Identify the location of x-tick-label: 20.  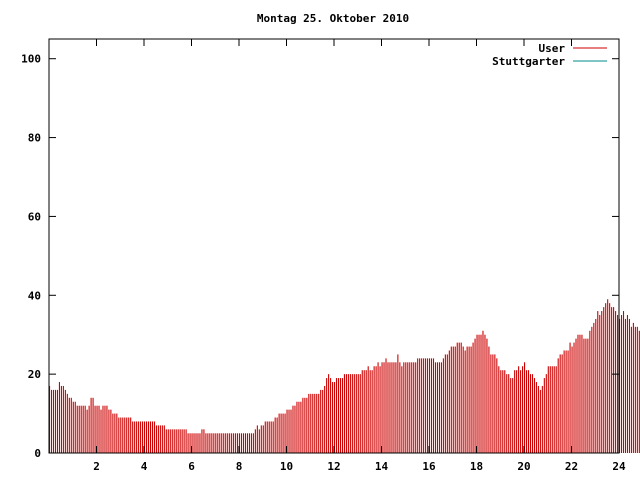
(523, 466).